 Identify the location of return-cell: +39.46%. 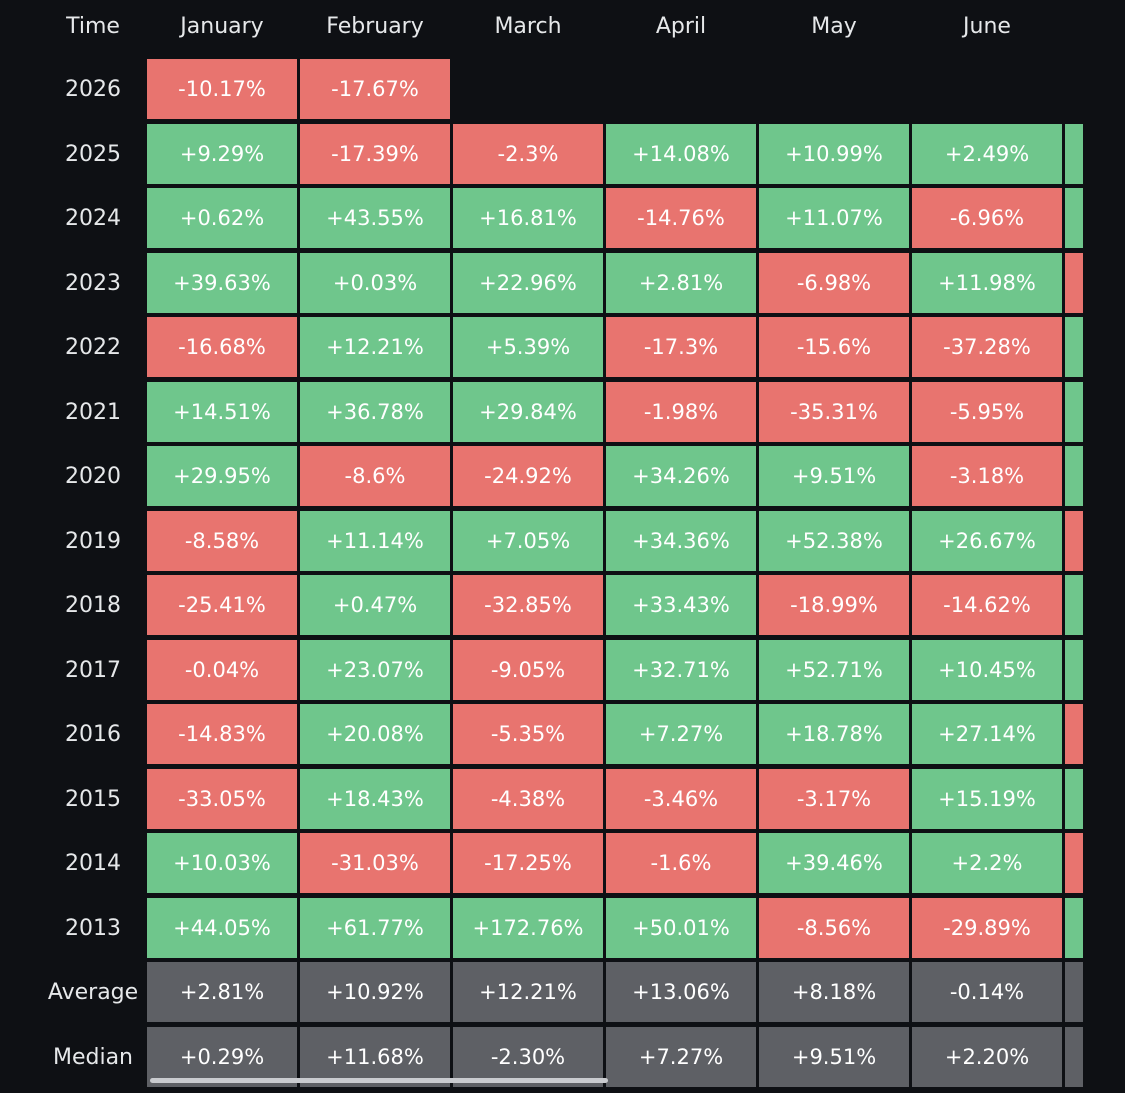
(834, 863).